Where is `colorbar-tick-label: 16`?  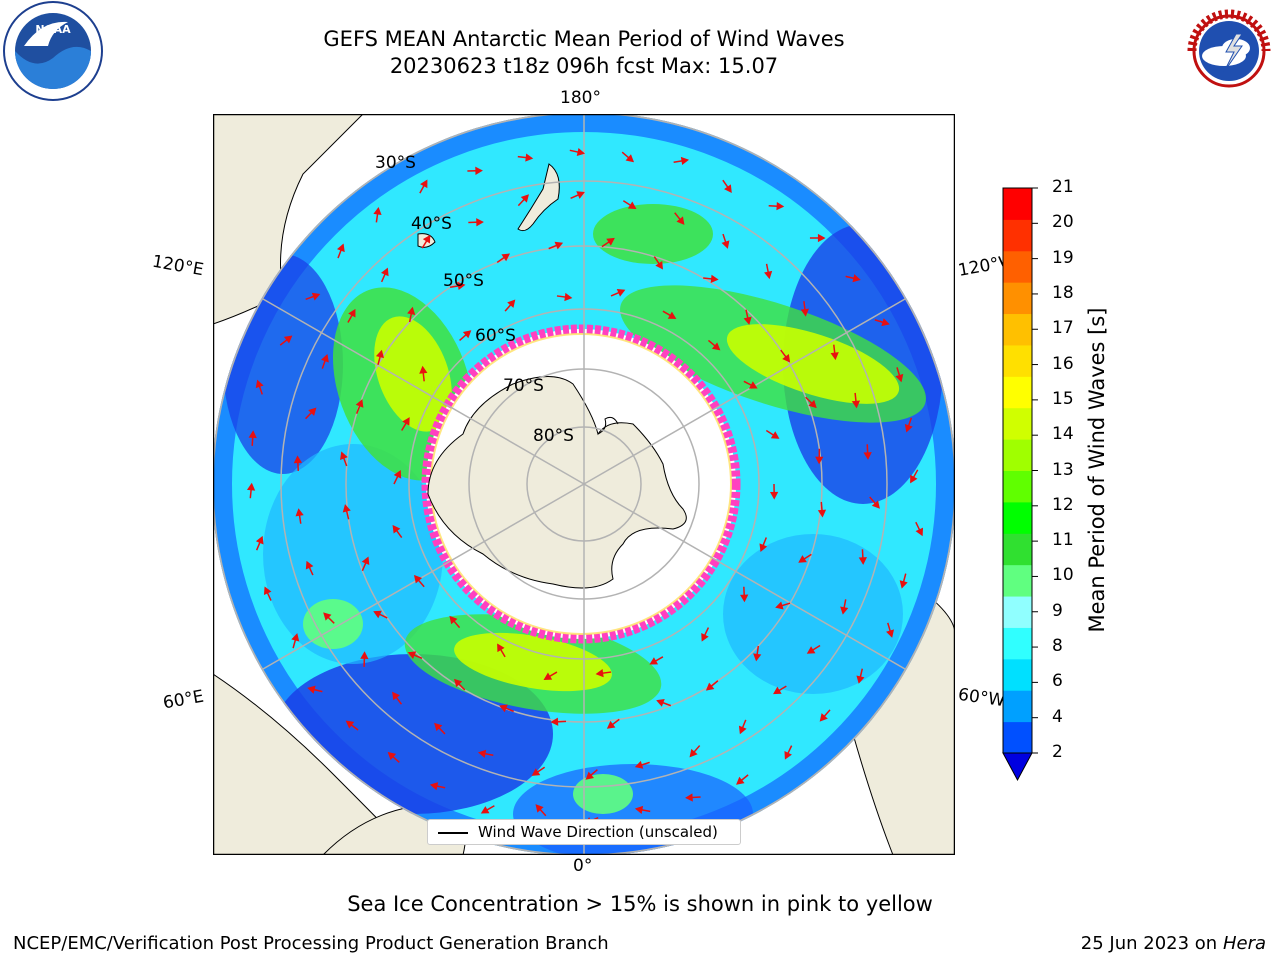 colorbar-tick-label: 16 is located at coordinates (1063, 363).